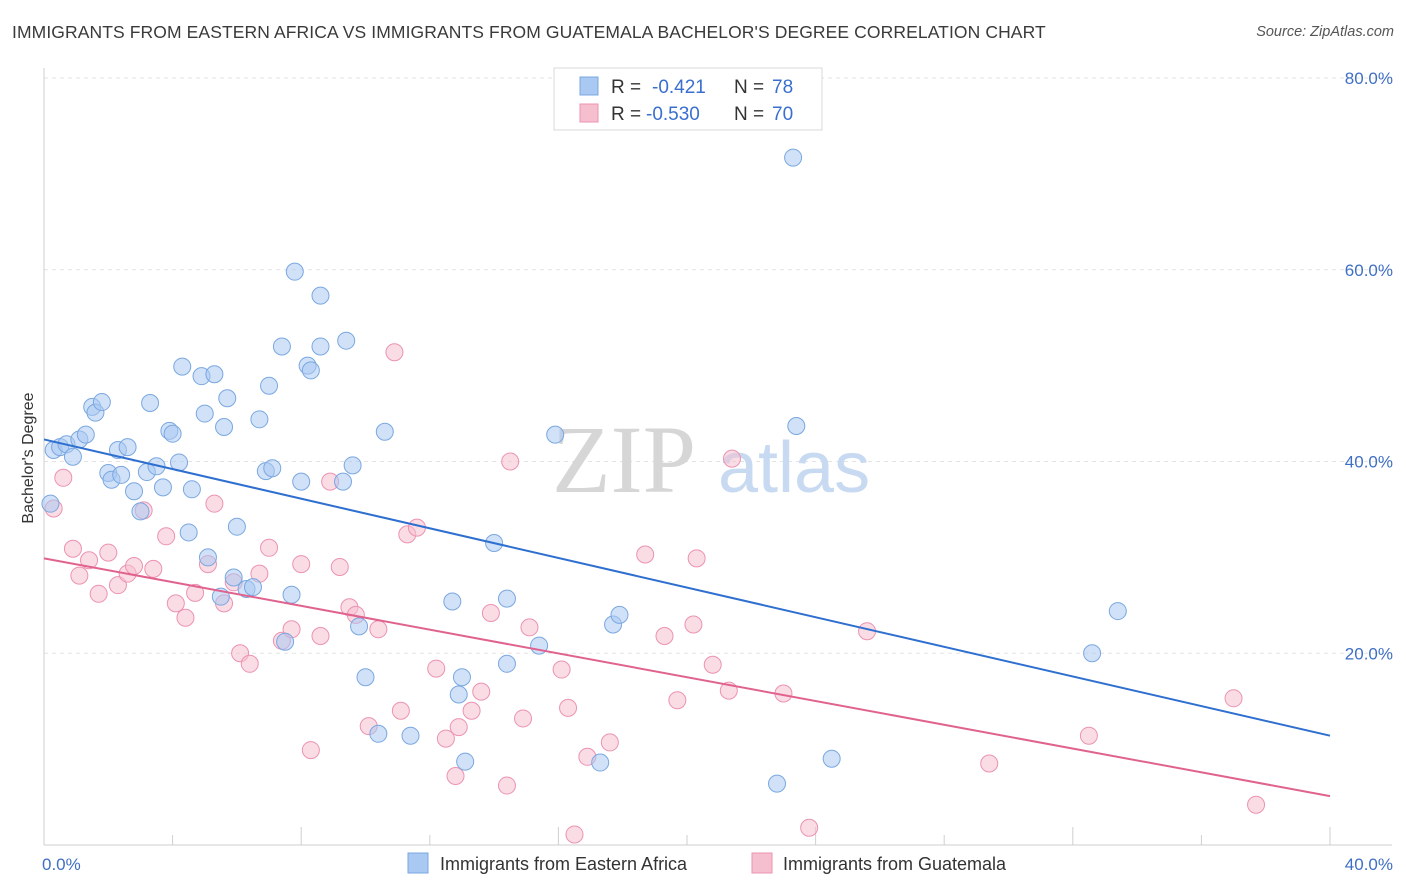  Describe the element at coordinates (1369, 462) in the screenshot. I see `y-tick-label-1: 40.0%` at that location.